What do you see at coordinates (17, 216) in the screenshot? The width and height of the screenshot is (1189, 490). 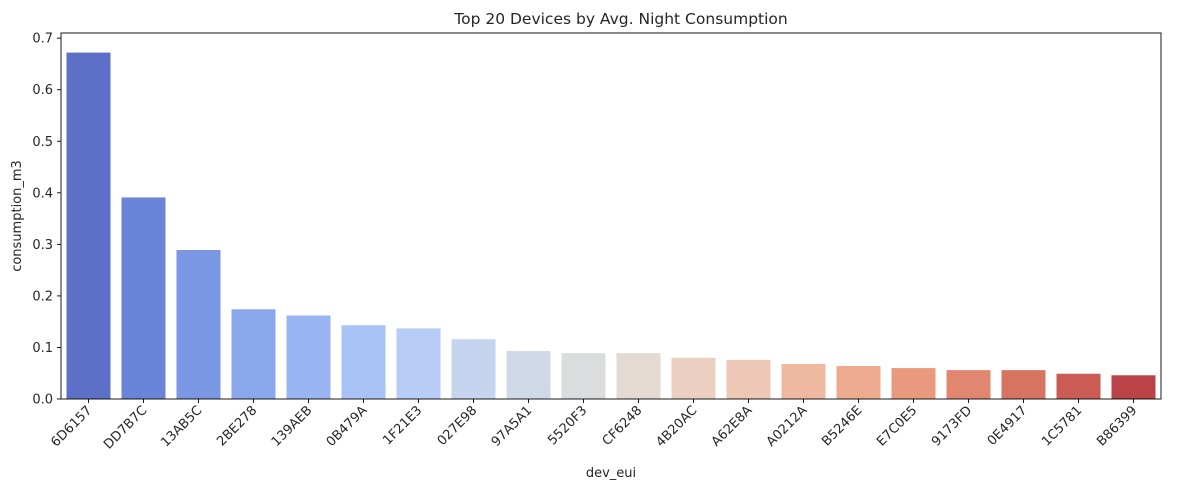 I see `y-axis-label: consumption_m3` at bounding box center [17, 216].